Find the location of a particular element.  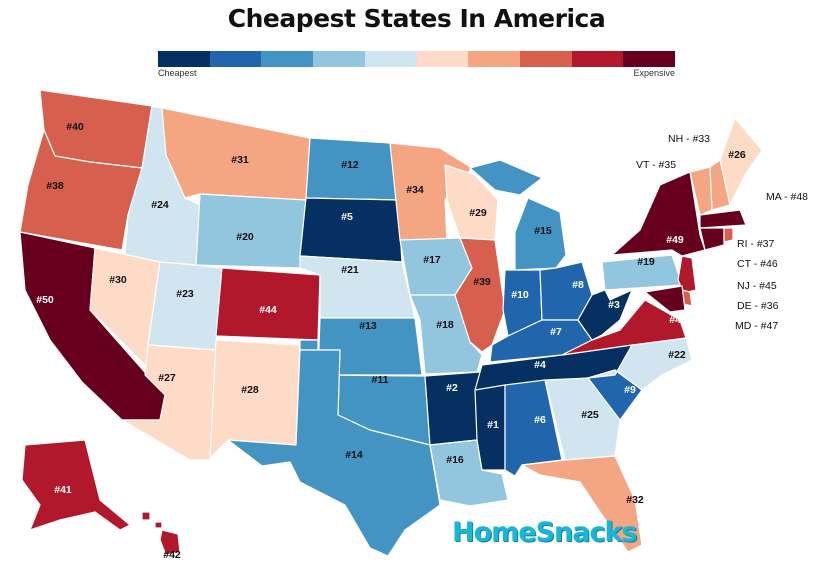

legend-low-label: Cheapest is located at coordinates (177, 73).